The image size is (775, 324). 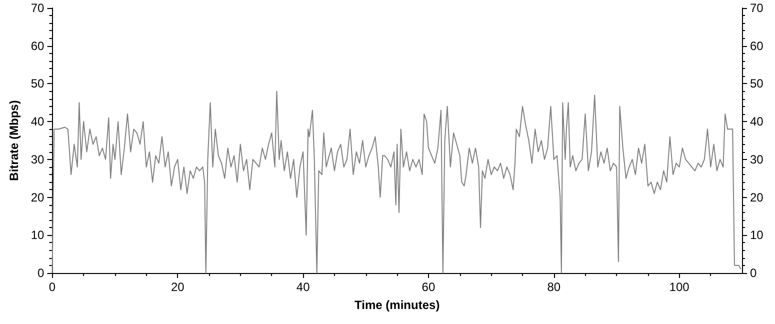 What do you see at coordinates (37, 235) in the screenshot?
I see `y-tick-label: 10` at bounding box center [37, 235].